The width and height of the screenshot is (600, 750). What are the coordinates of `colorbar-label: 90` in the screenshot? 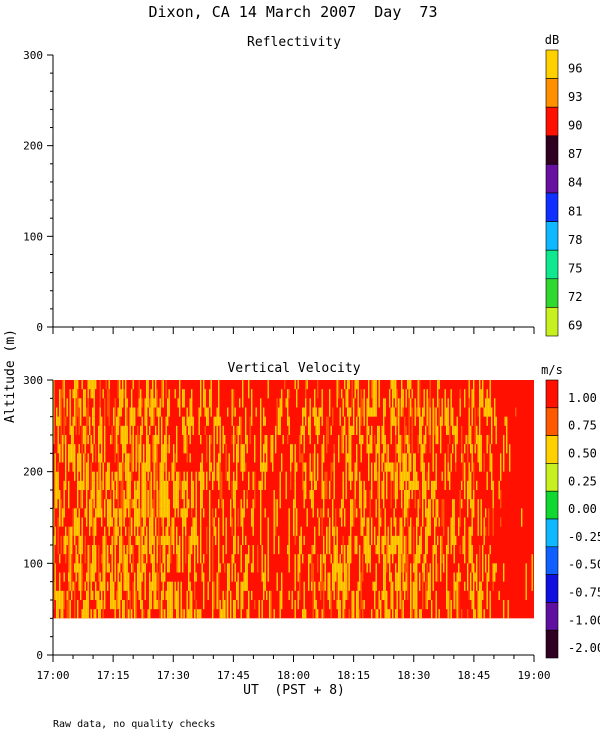 It's located at (575, 126).